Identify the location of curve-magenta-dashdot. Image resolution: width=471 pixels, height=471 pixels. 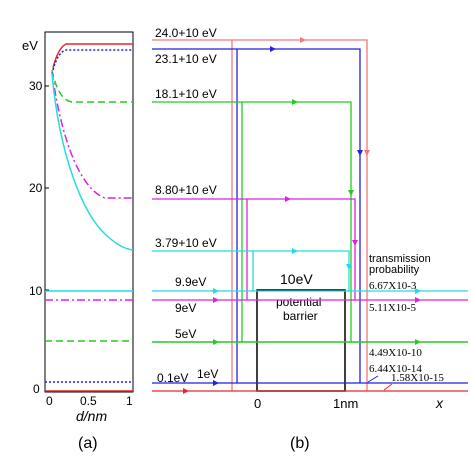
(92, 135).